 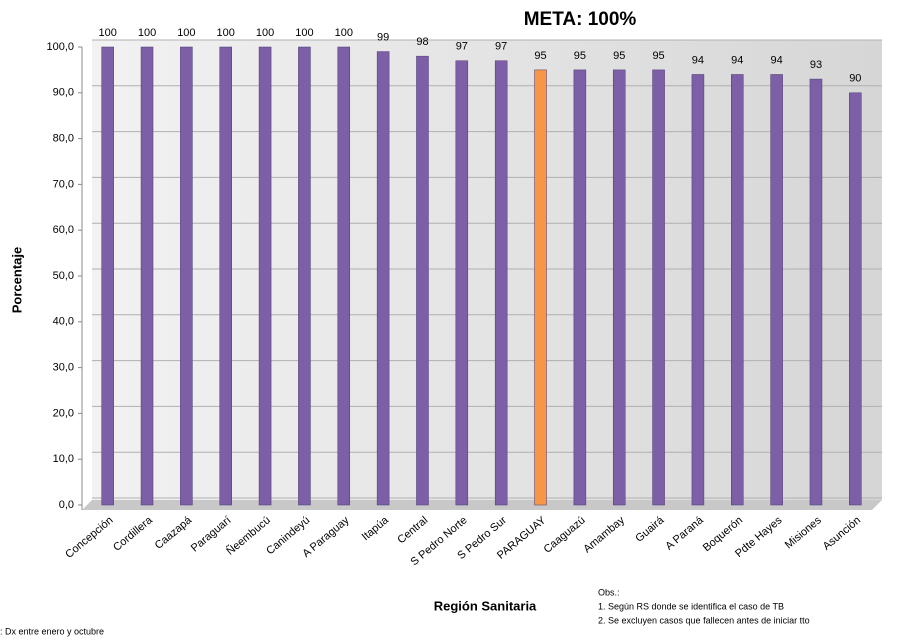 What do you see at coordinates (803, 532) in the screenshot?
I see `x-tick-label: Misiones` at bounding box center [803, 532].